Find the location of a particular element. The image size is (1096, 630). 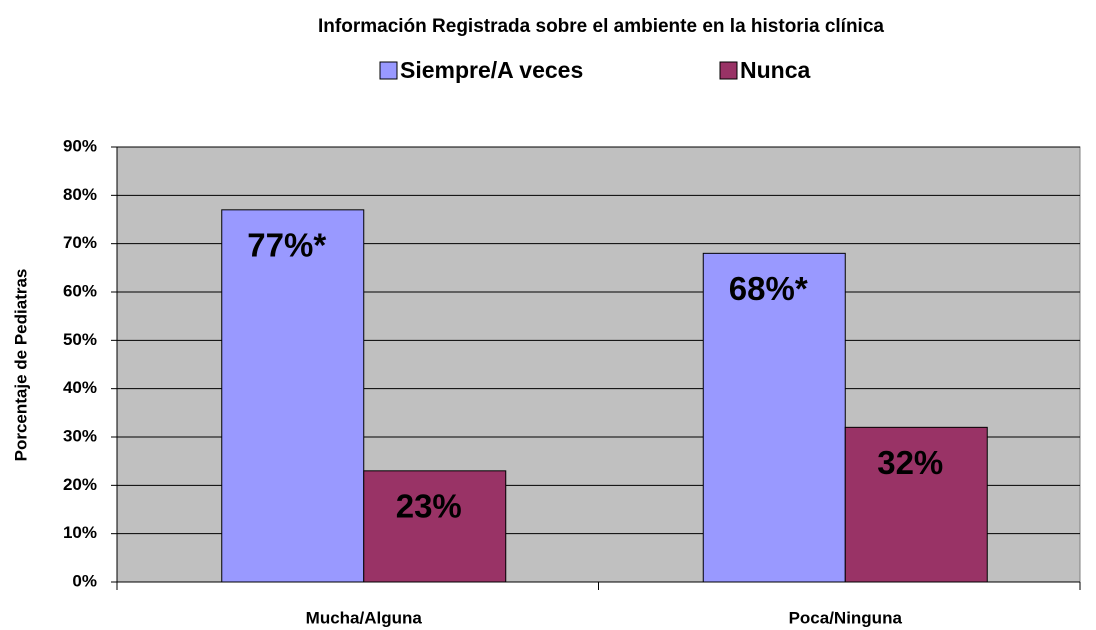

y-tick-label: 10% is located at coordinates (80, 532).